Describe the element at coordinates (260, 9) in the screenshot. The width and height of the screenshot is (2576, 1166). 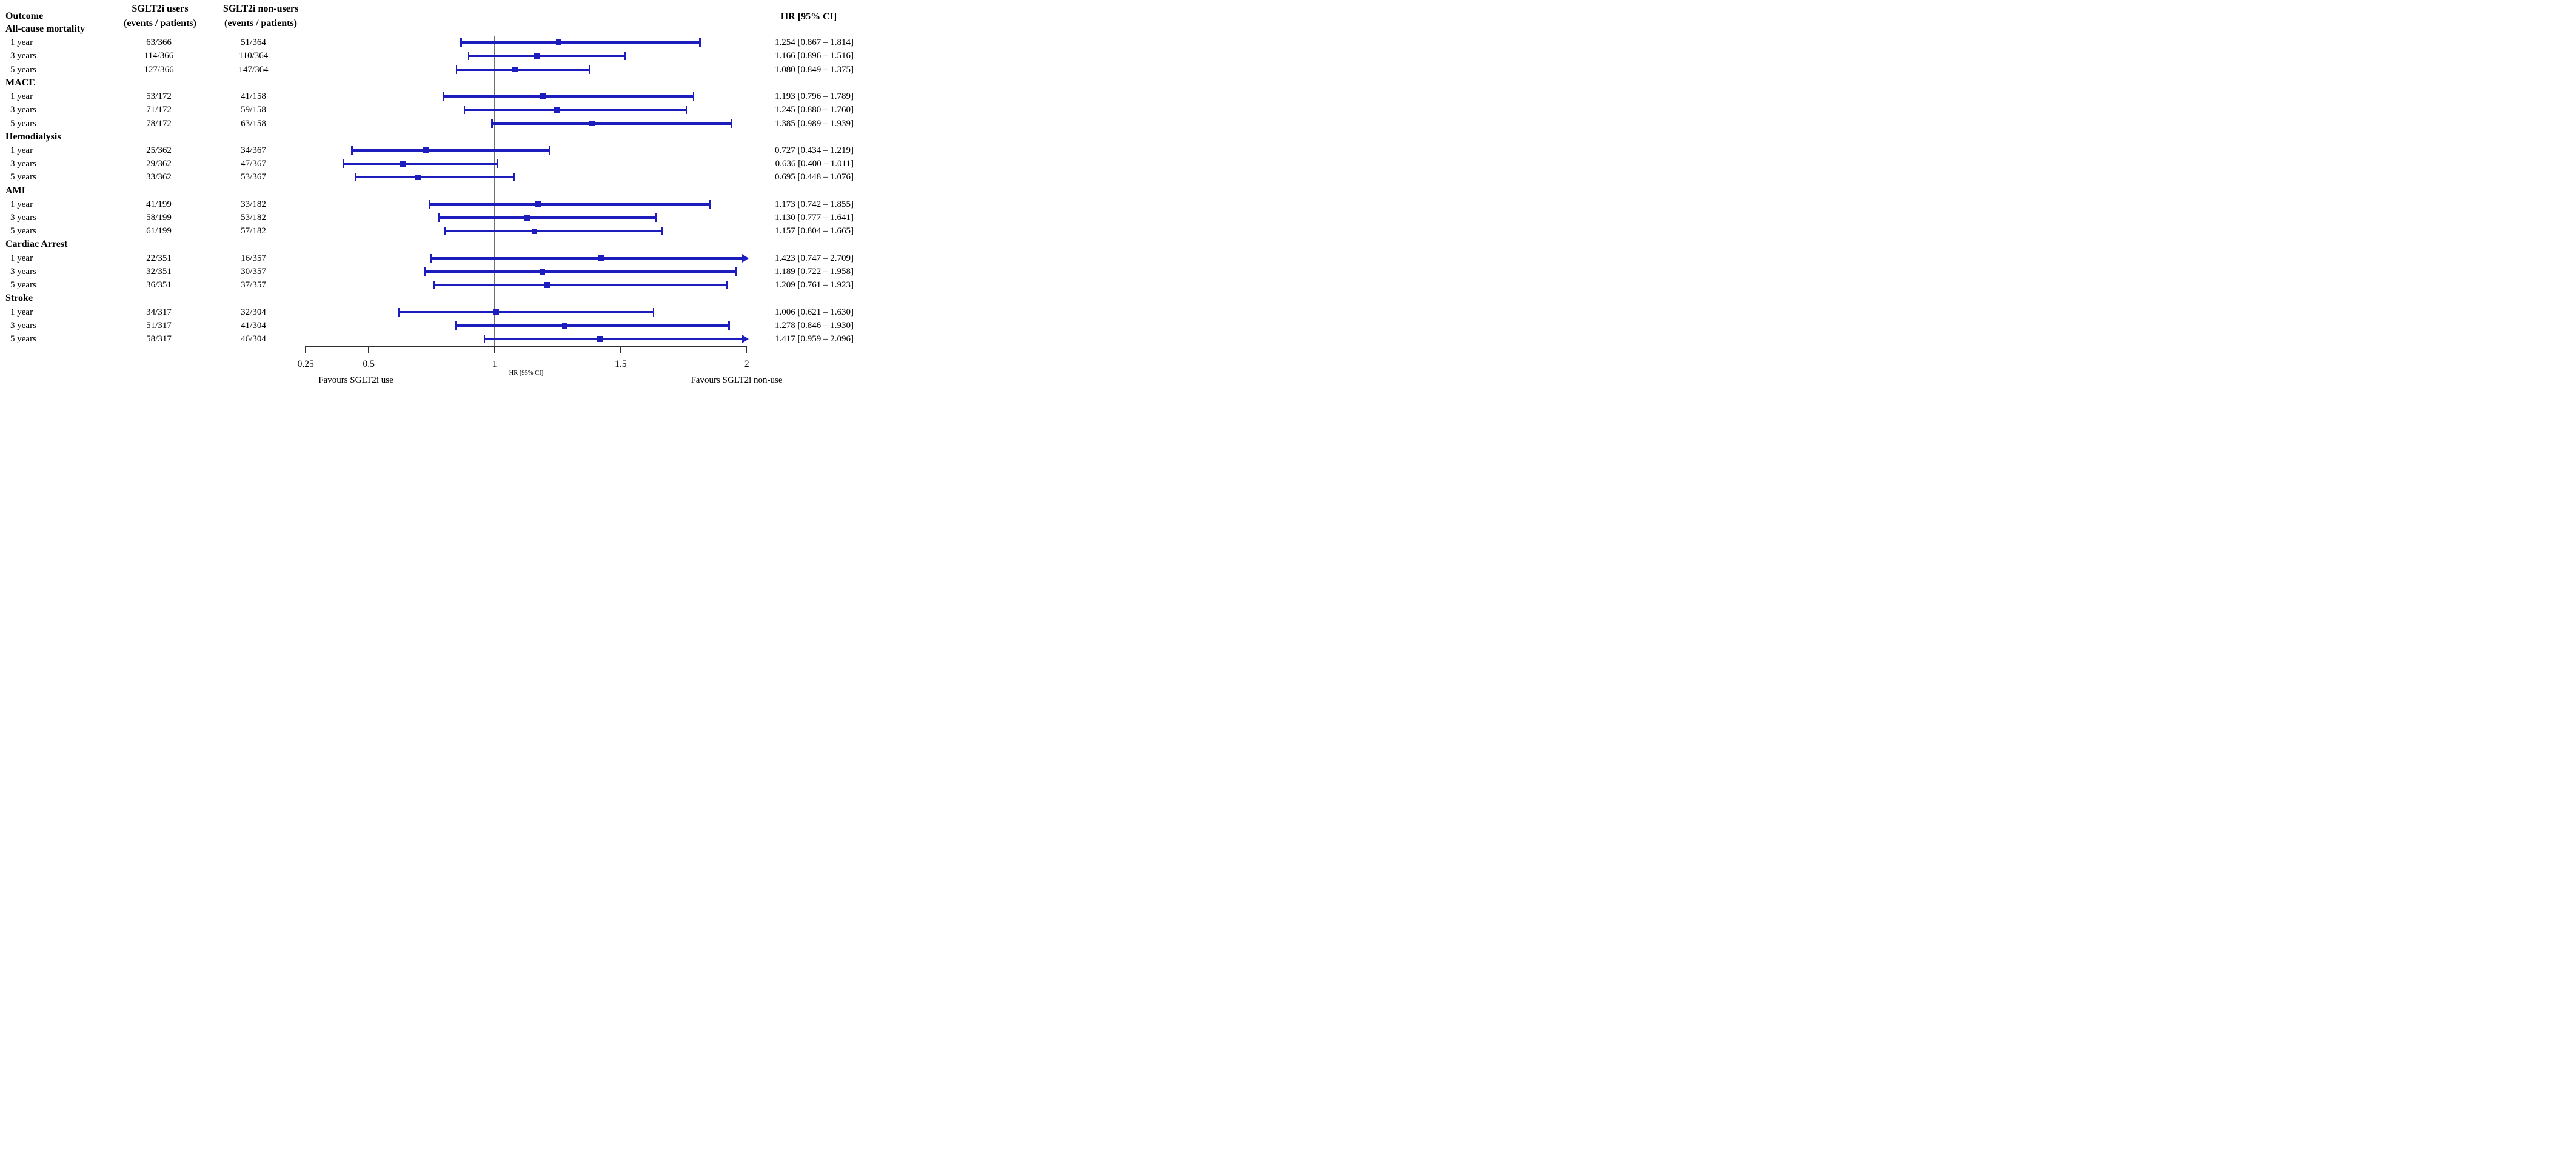
I see `column-header-nonusers-line1: SGLT2i non-users` at that location.